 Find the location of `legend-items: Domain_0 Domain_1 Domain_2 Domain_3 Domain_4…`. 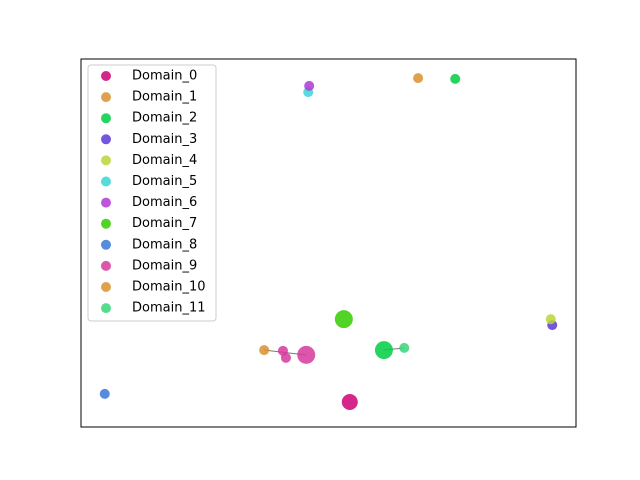

legend-items: Domain_0 Domain_1 Domain_2 Domain_3 Domain_4… is located at coordinates (153, 192).